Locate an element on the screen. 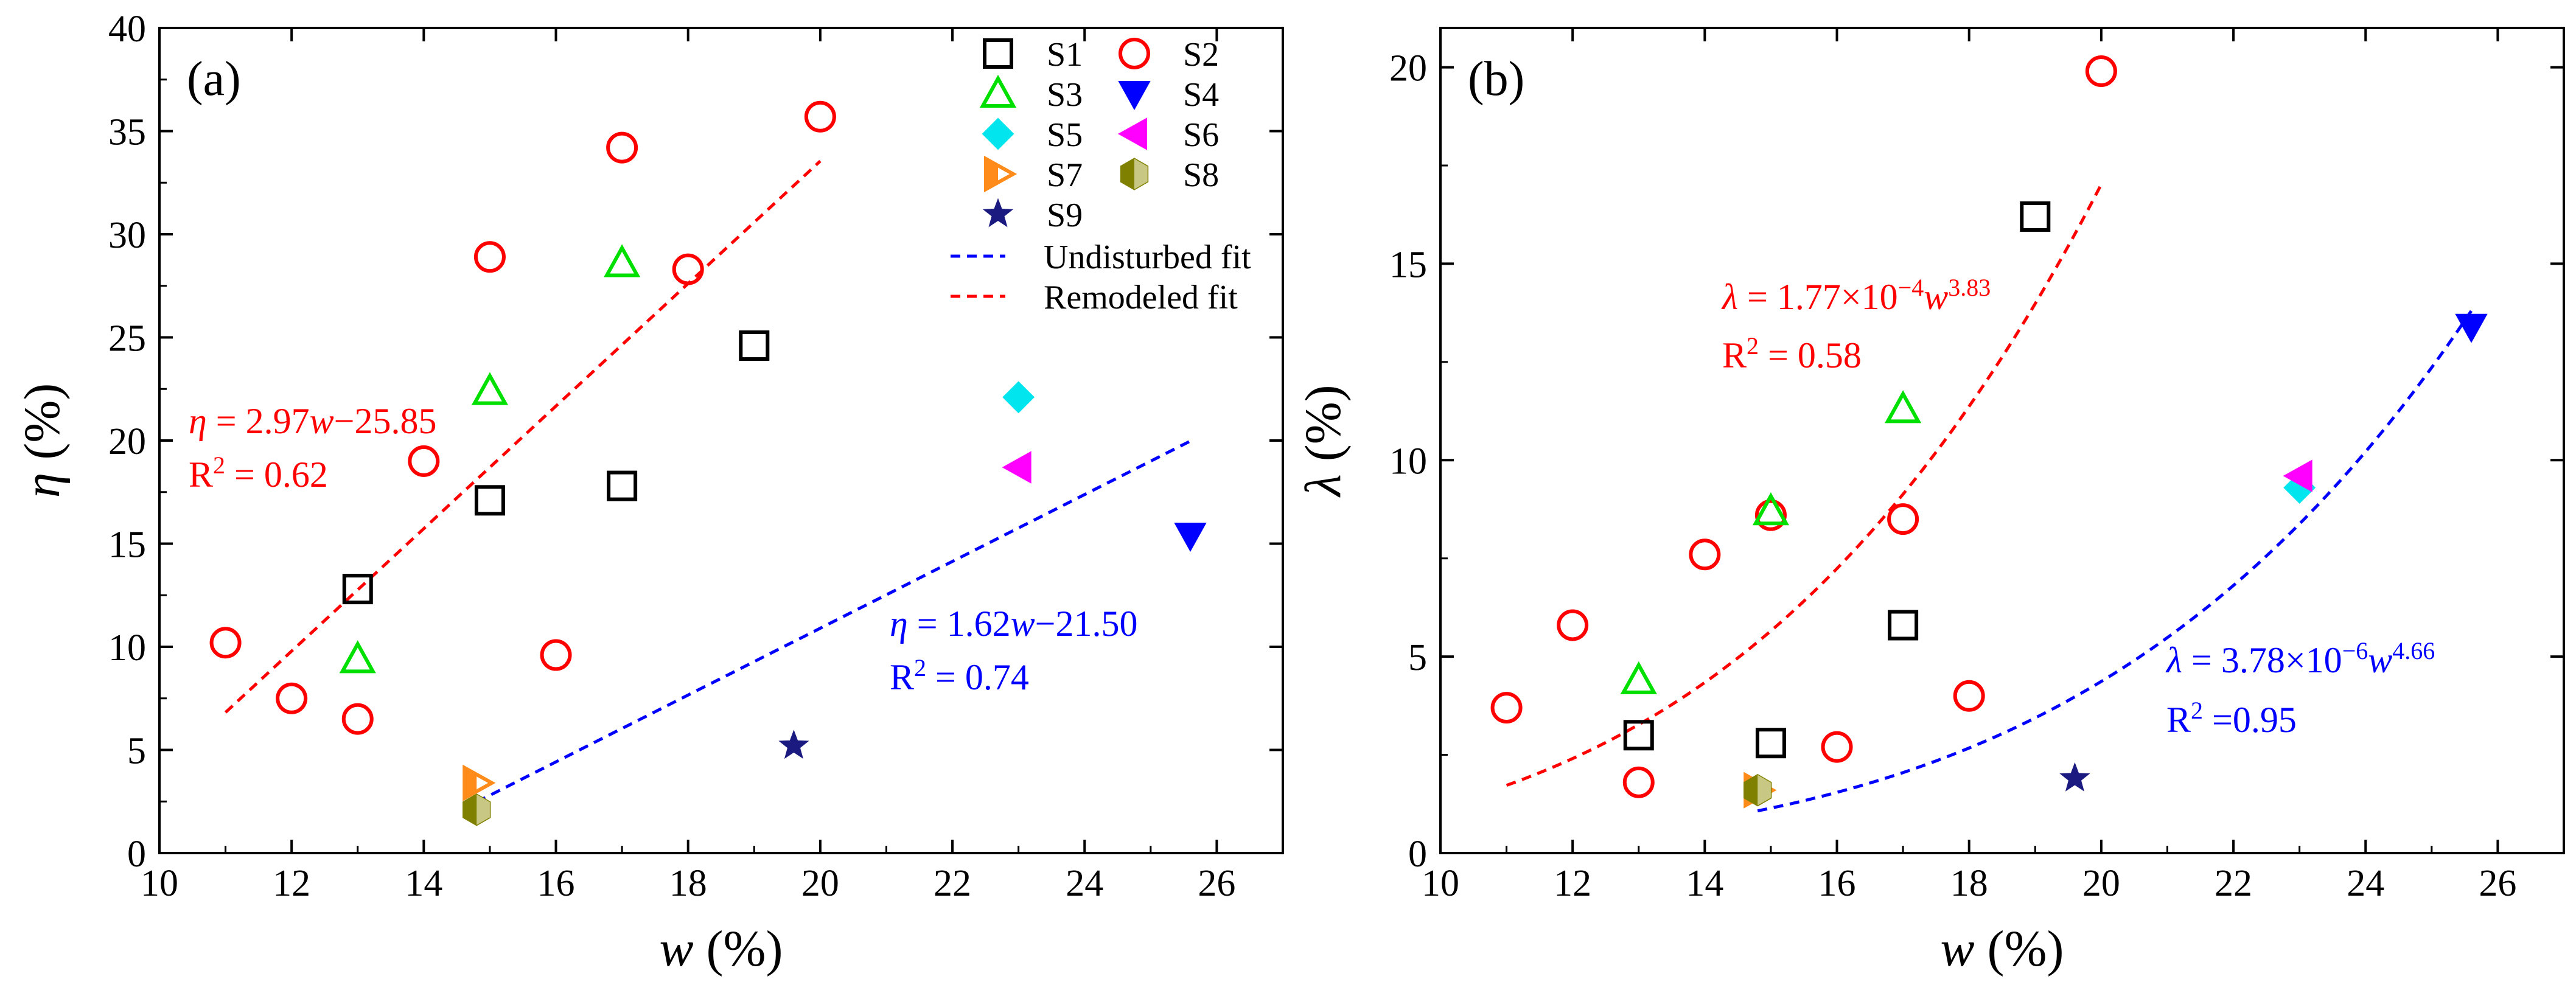 This screenshot has width=2576, height=1007. legend-item-s6: S6 is located at coordinates (1168, 135).